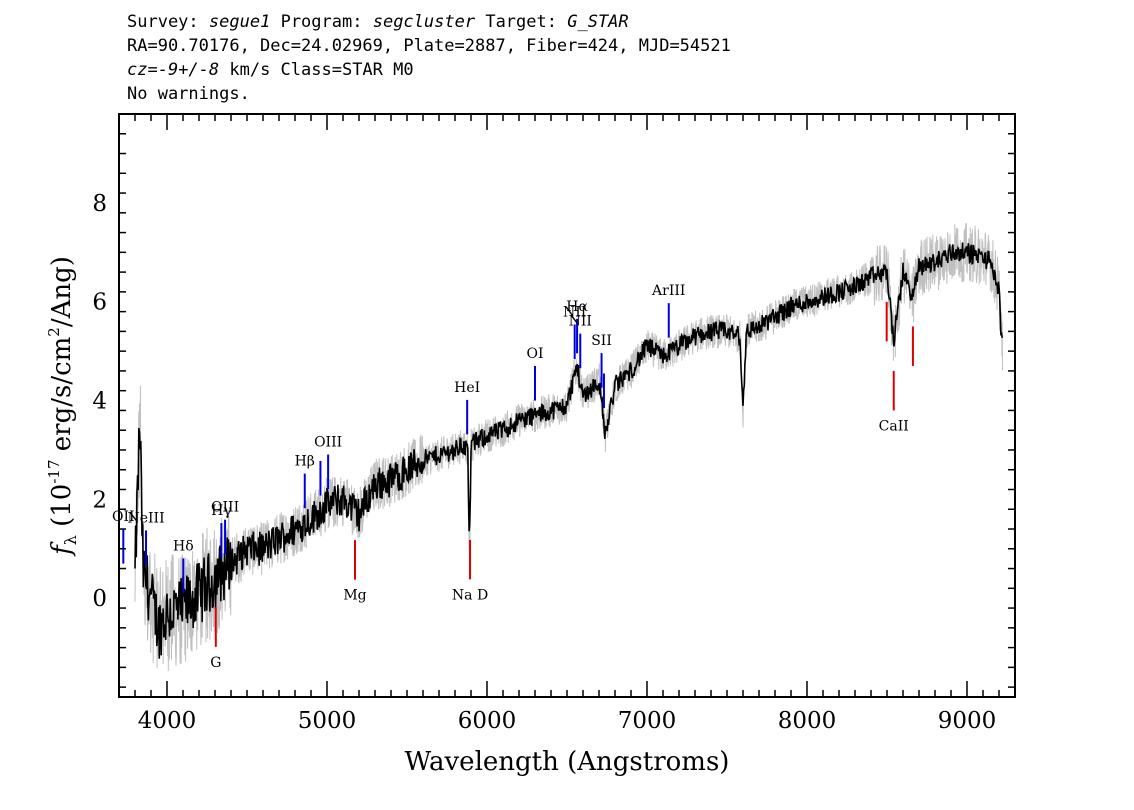  Describe the element at coordinates (123, 517) in the screenshot. I see `line-label-OII: OII` at that location.